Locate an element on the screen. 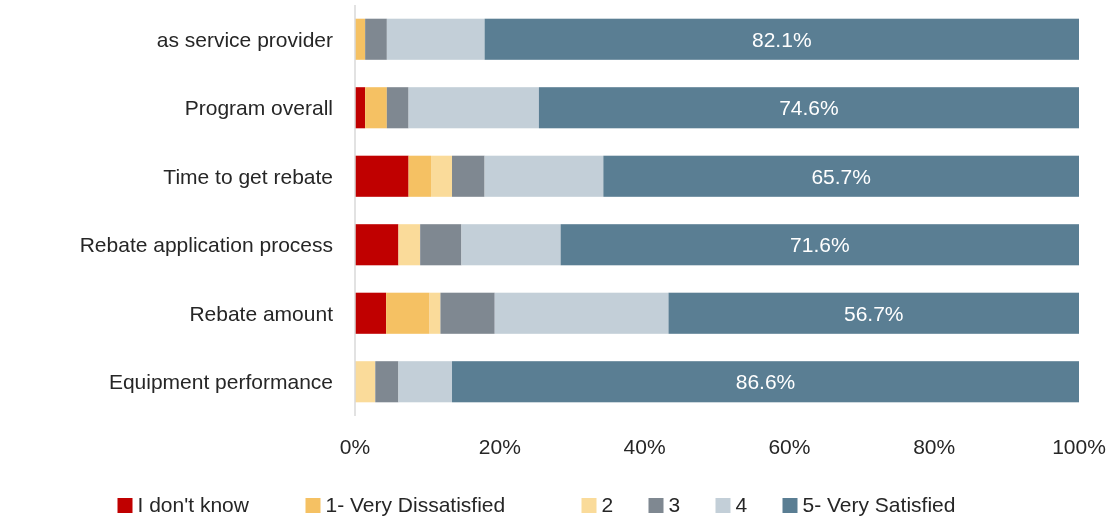 The height and width of the screenshot is (529, 1115). legend-label: 1- Very Dissatisfied is located at coordinates (415, 505).